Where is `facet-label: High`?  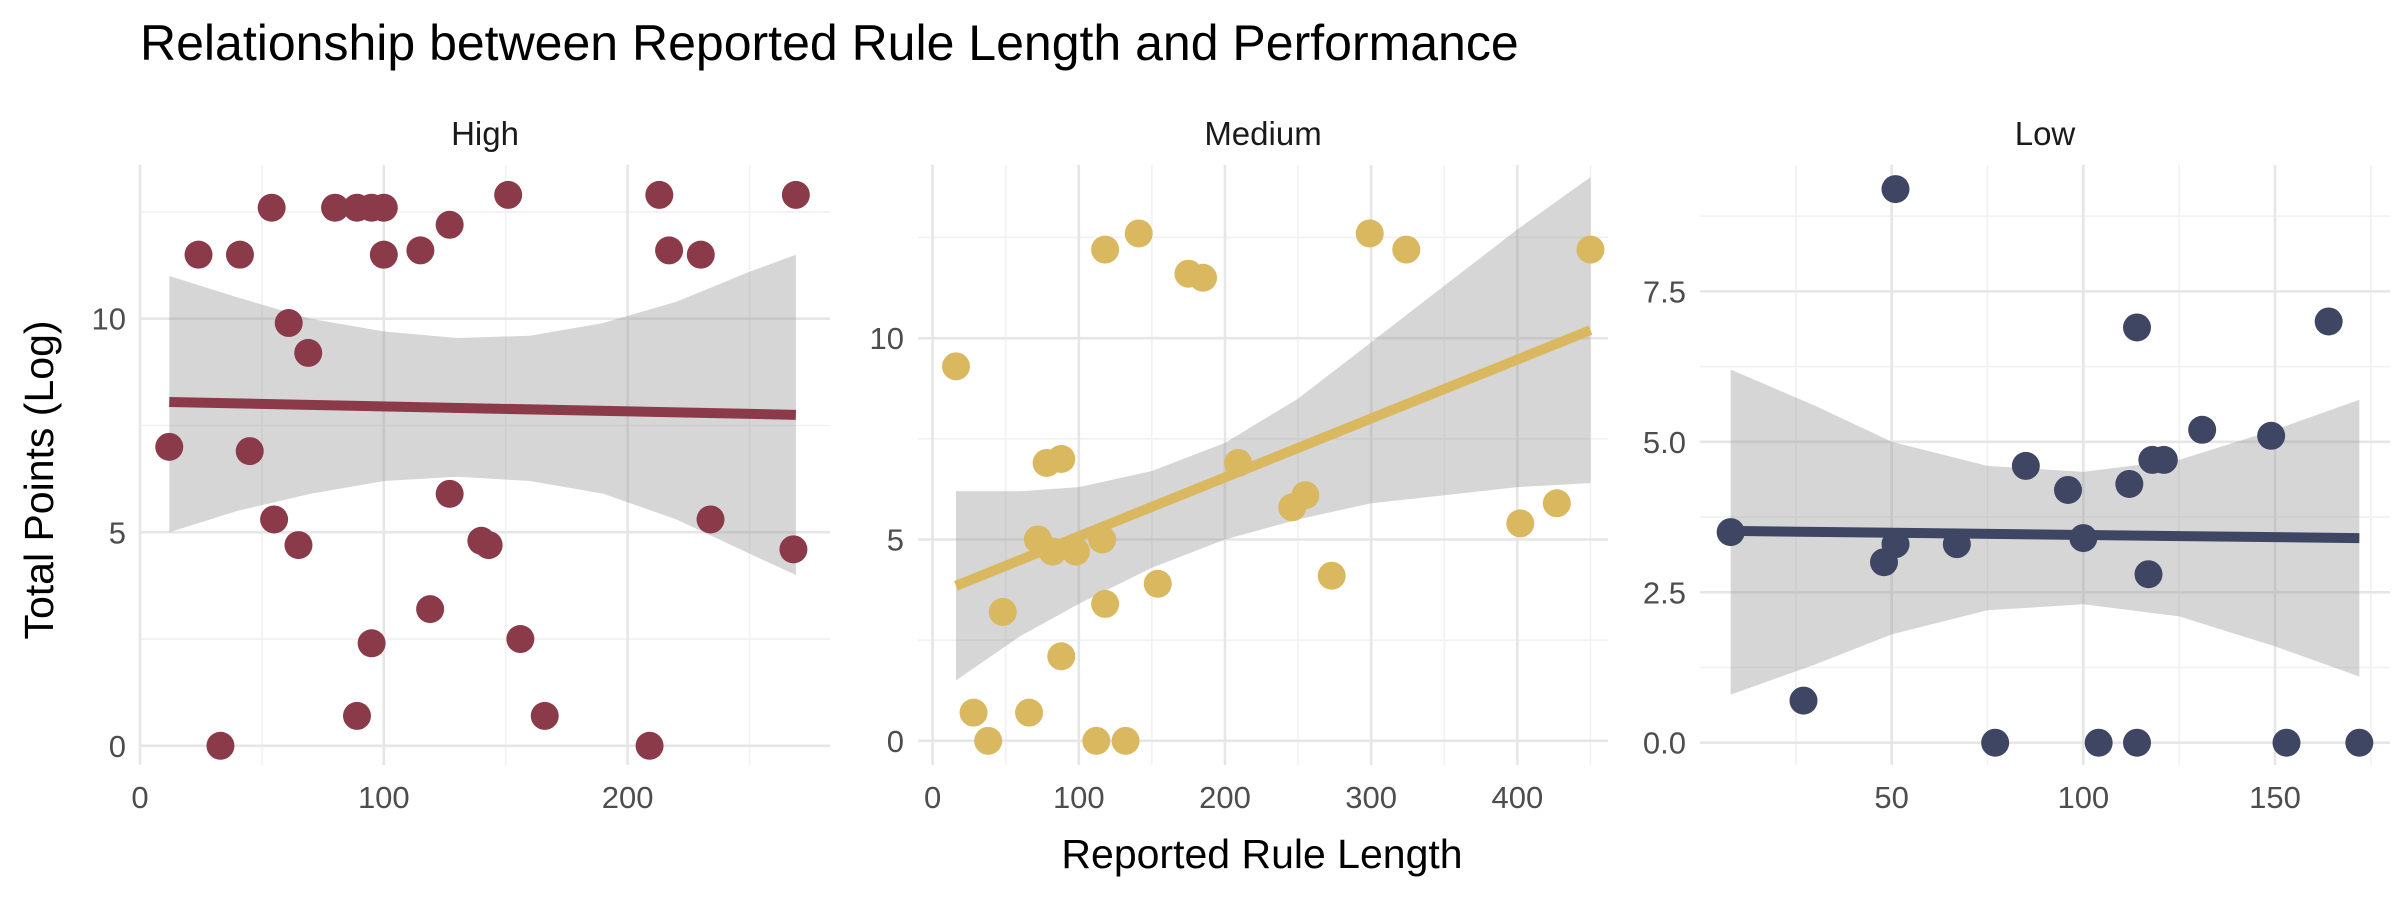
facet-label: High is located at coordinates (485, 133).